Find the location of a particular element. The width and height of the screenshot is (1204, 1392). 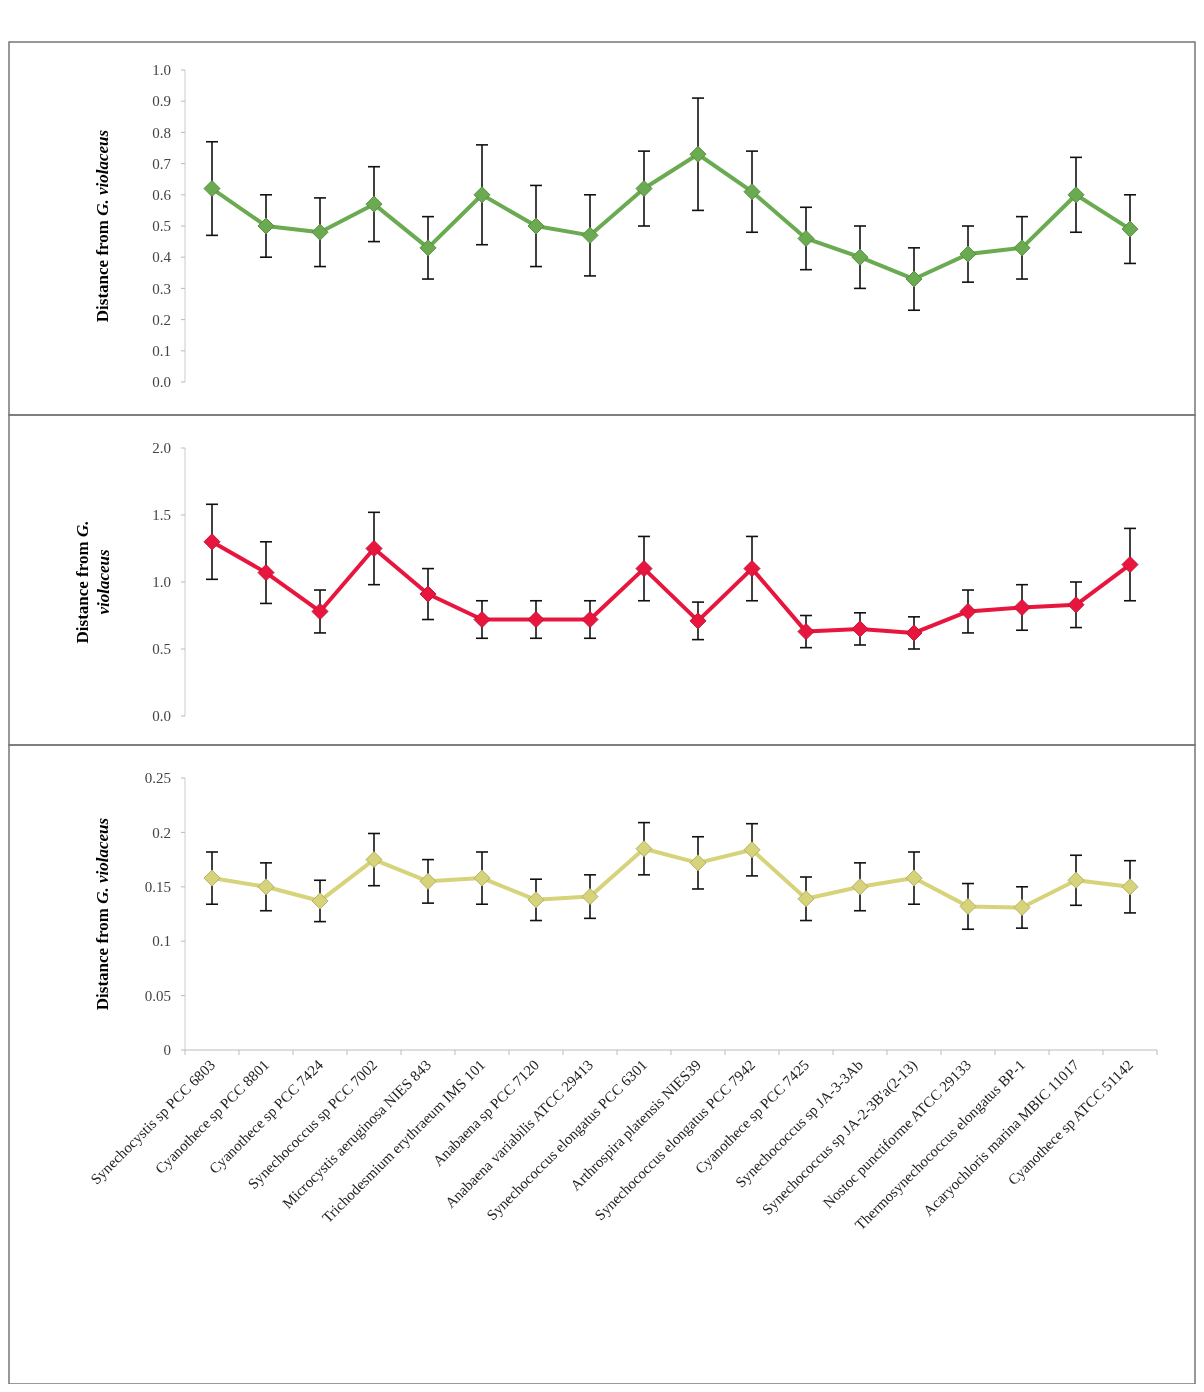

y-tick-label: 0.6 is located at coordinates (162, 195).